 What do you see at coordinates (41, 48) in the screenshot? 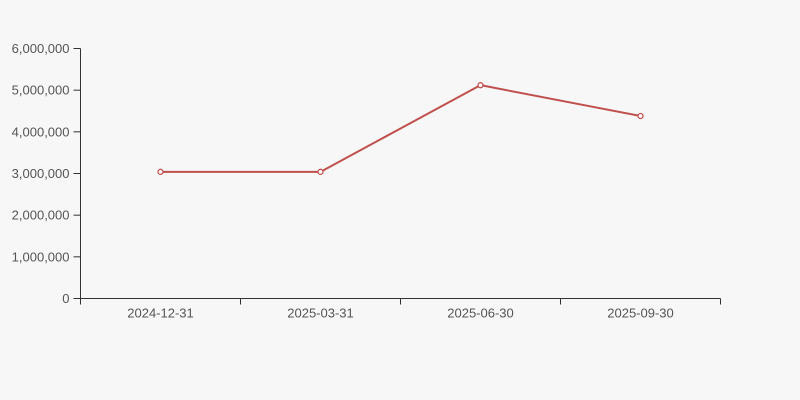
I see `y-axis-tick-label: 6,000,000` at bounding box center [41, 48].